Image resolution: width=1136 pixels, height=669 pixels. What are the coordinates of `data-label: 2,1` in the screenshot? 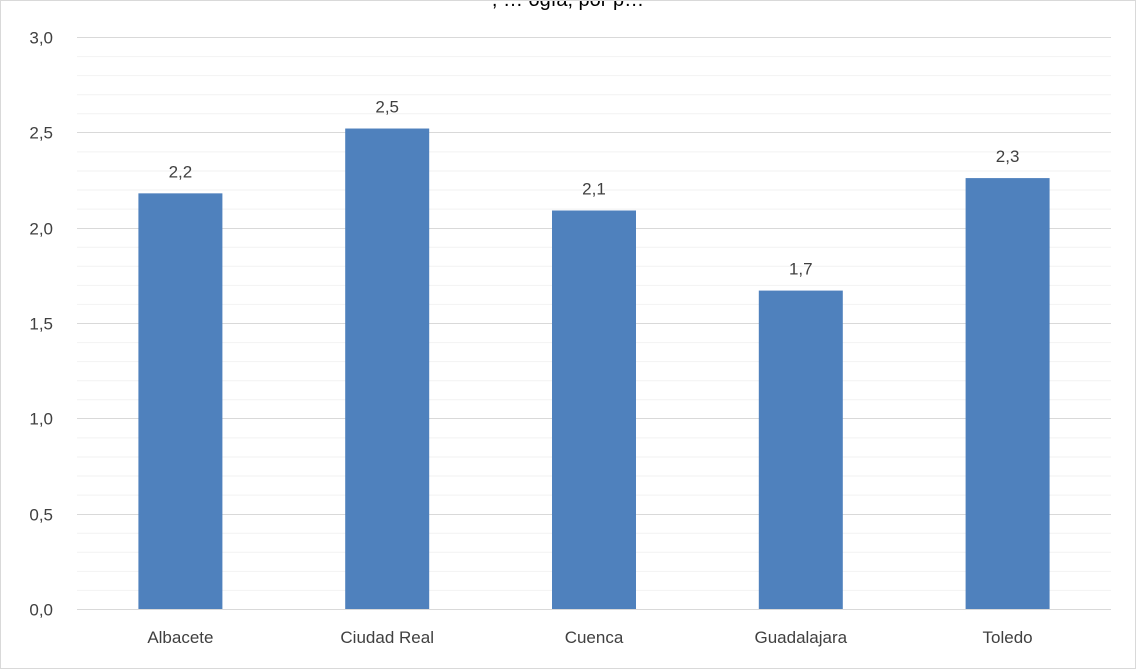 It's located at (594, 189).